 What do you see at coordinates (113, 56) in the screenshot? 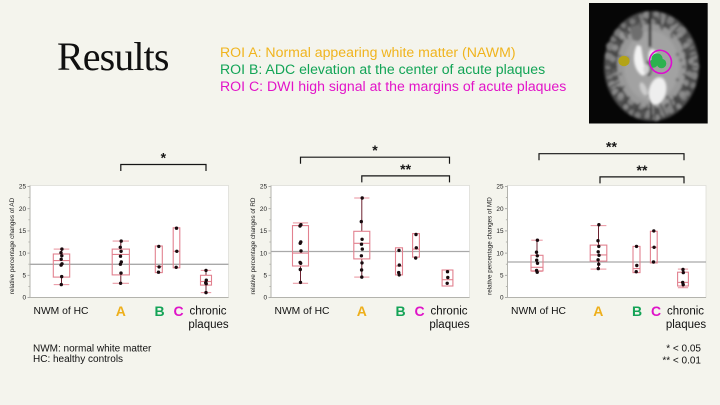
I see `svg-text: Results` at bounding box center [113, 56].